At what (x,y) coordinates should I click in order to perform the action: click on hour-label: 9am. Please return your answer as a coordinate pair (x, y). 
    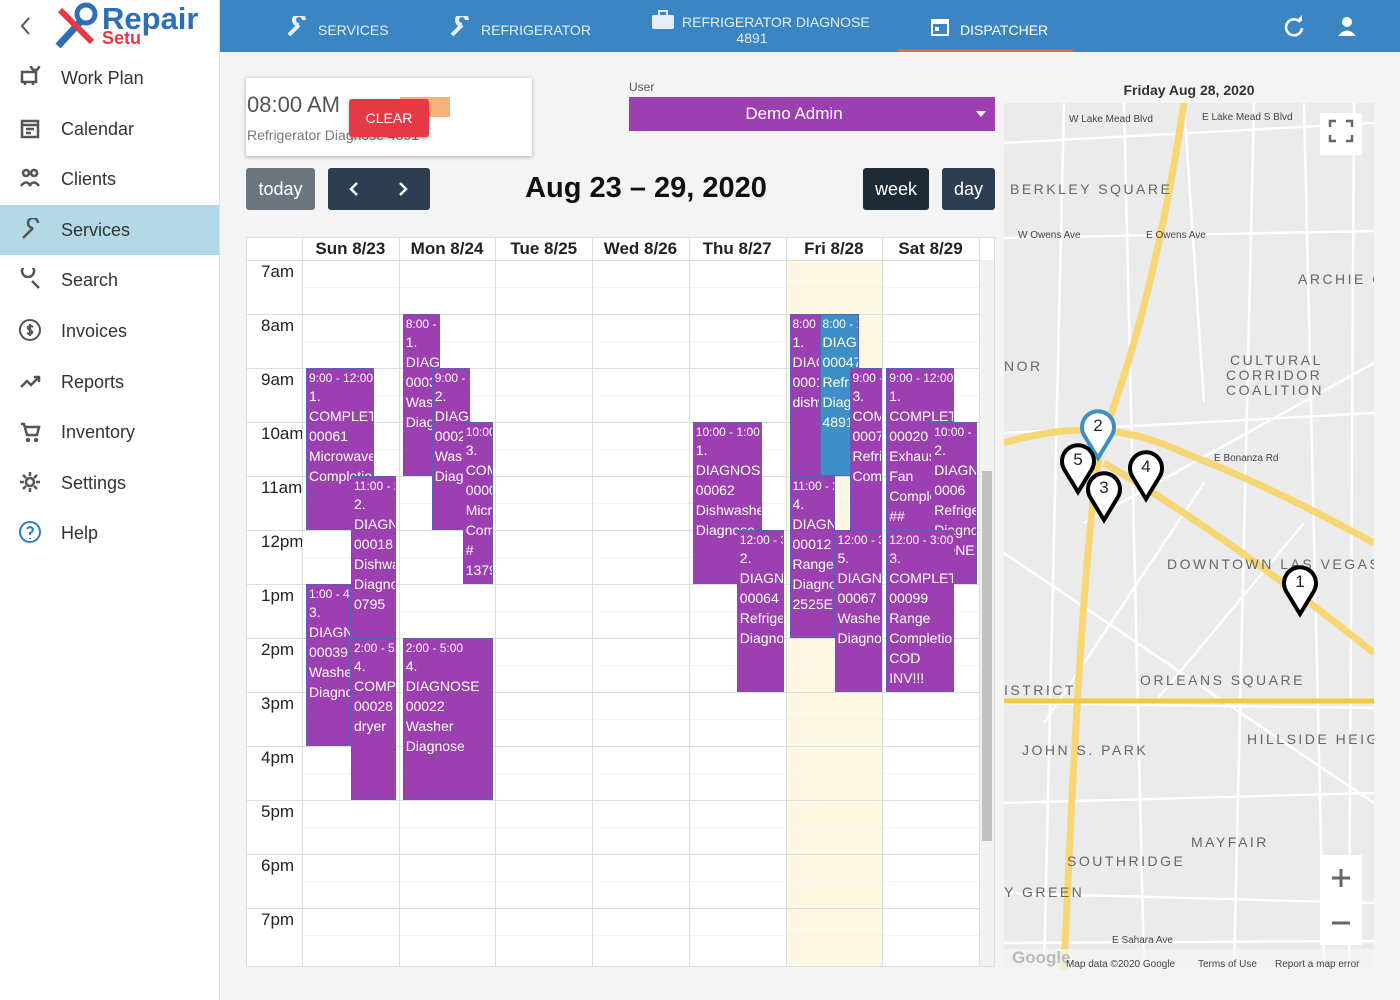
    Looking at the image, I should click on (278, 379).